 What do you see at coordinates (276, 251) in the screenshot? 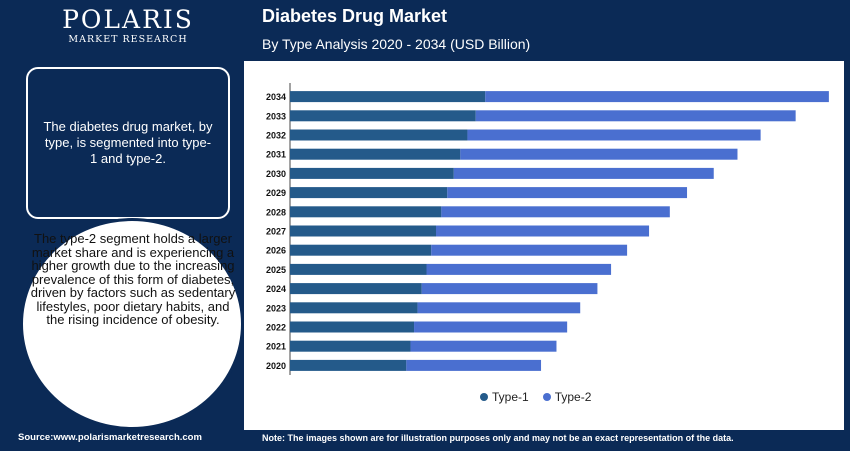
I see `y-tick-label: 2026` at bounding box center [276, 251].